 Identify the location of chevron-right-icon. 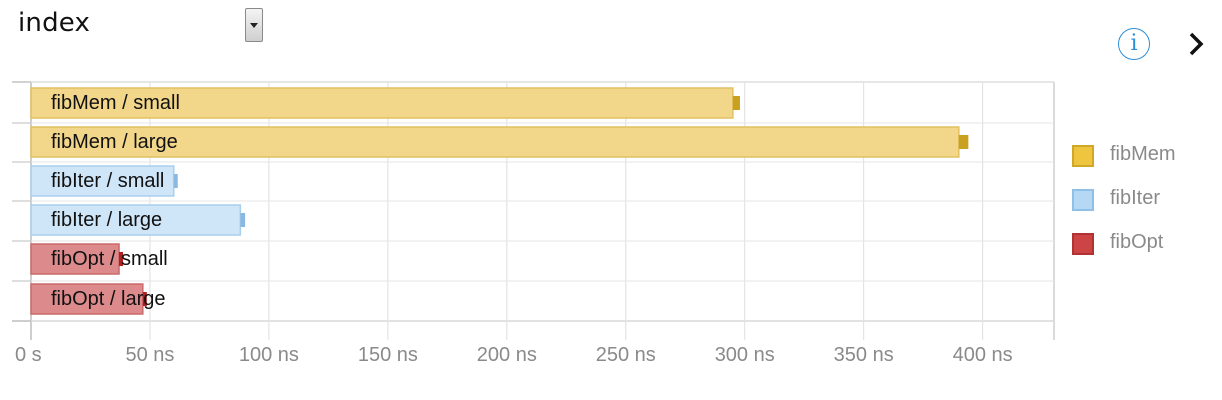
(1196, 44).